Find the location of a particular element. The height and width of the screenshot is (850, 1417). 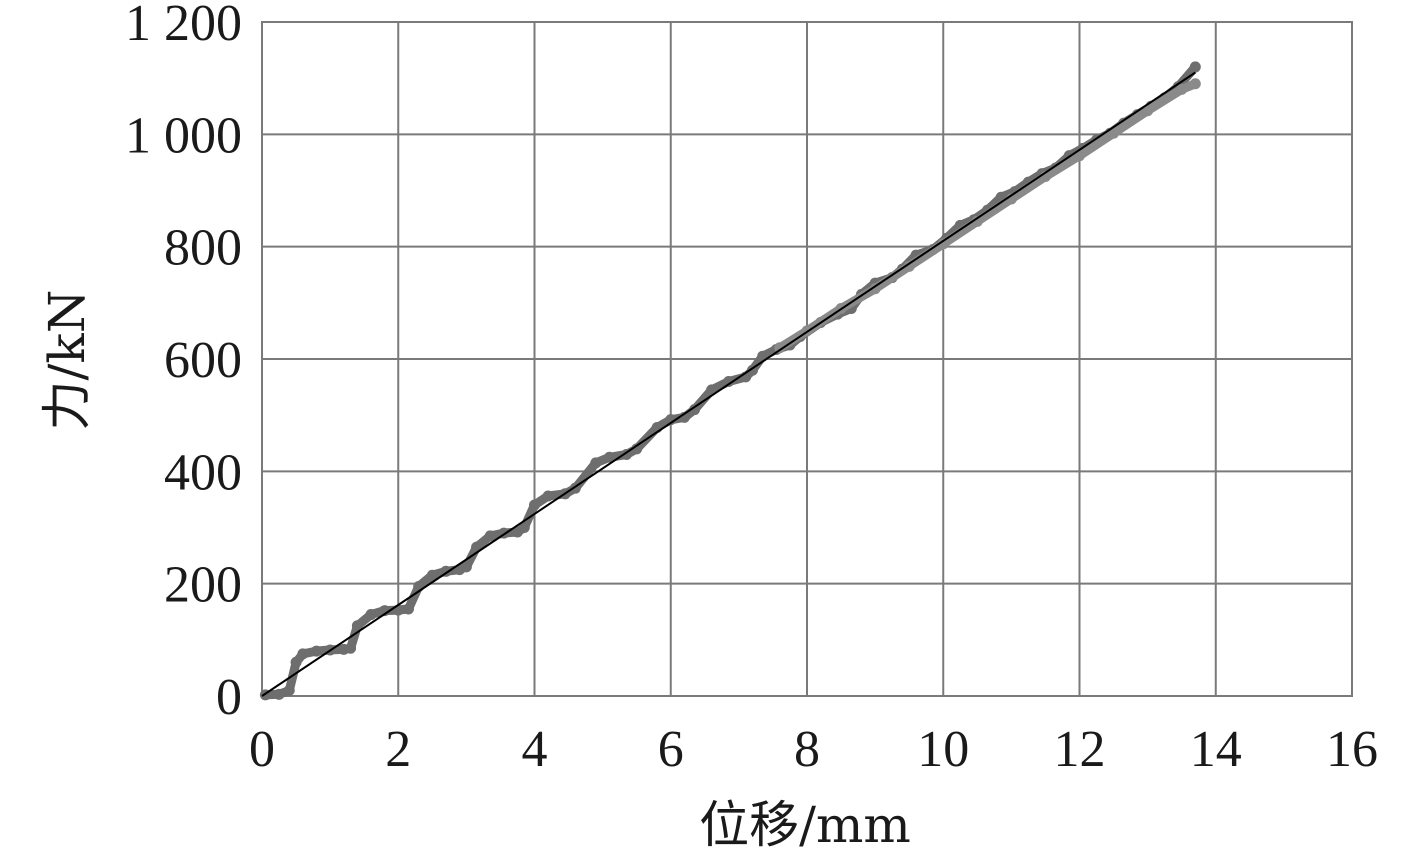

x-tick-label-8: 16 is located at coordinates (1352, 749).